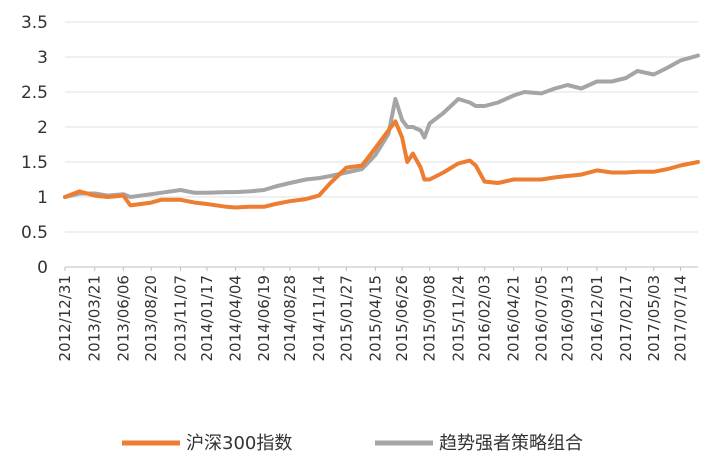 Image resolution: width=708 pixels, height=465 pixels. Describe the element at coordinates (485, 318) in the screenshot. I see `x-tick-label: 2016/02/03` at that location.